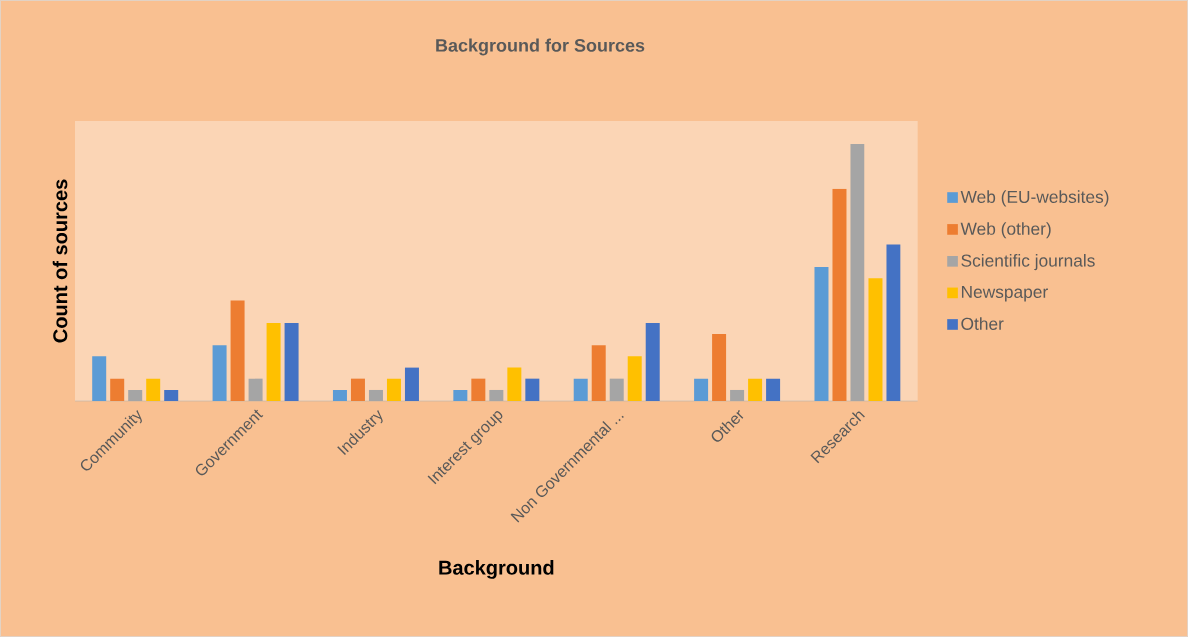 Image resolution: width=1188 pixels, height=637 pixels. What do you see at coordinates (60, 261) in the screenshot?
I see `y-axis-title: Count of sources` at bounding box center [60, 261].